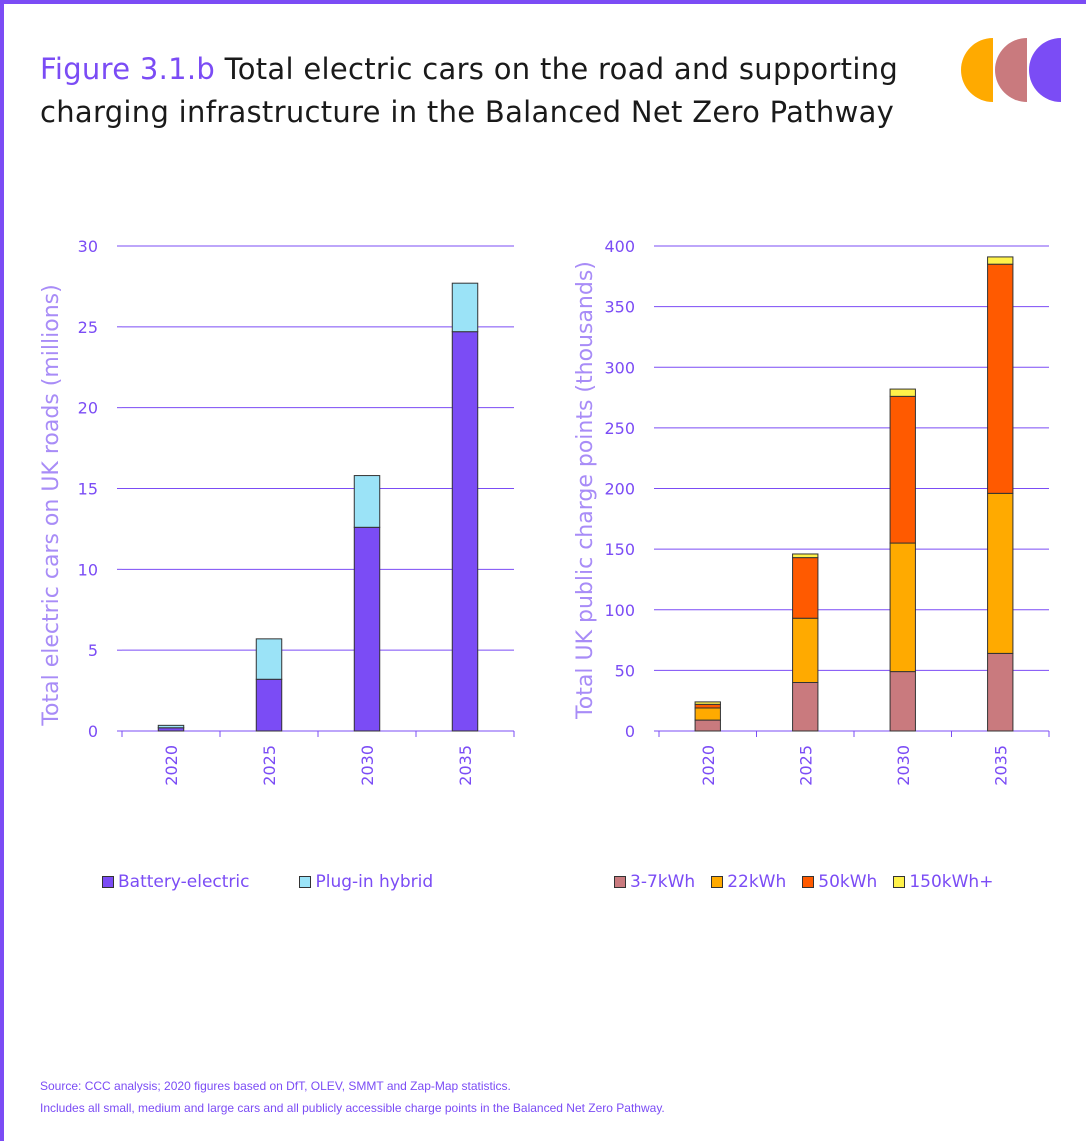 This screenshot has width=1086, height=1141. What do you see at coordinates (619, 610) in the screenshot?
I see `y-tick-label: 100` at bounding box center [619, 610].